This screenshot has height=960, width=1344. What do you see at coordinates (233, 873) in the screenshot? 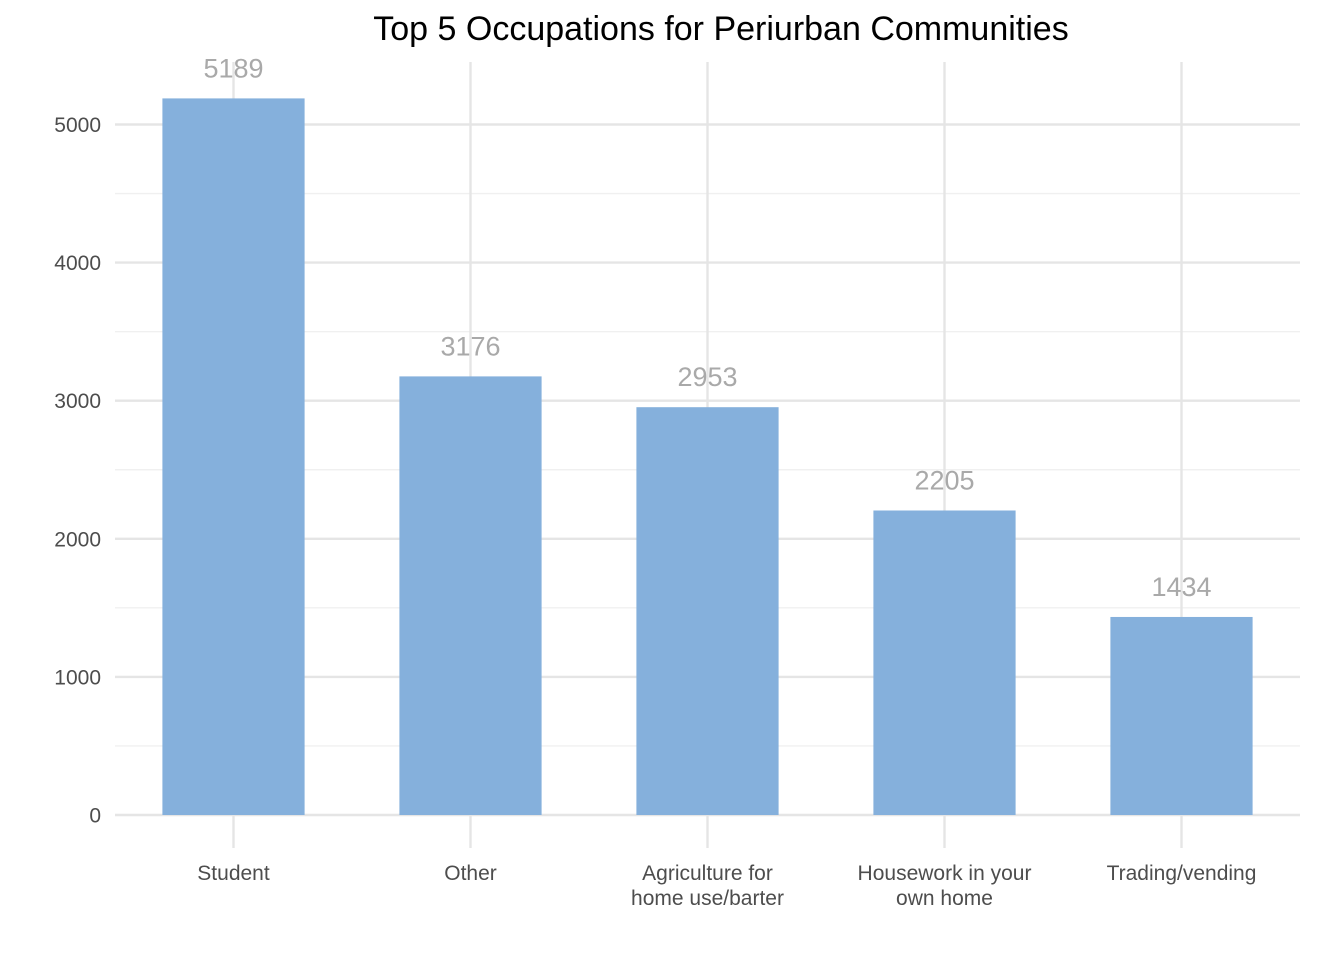
I see `x-tick-label: Student` at bounding box center [233, 873].